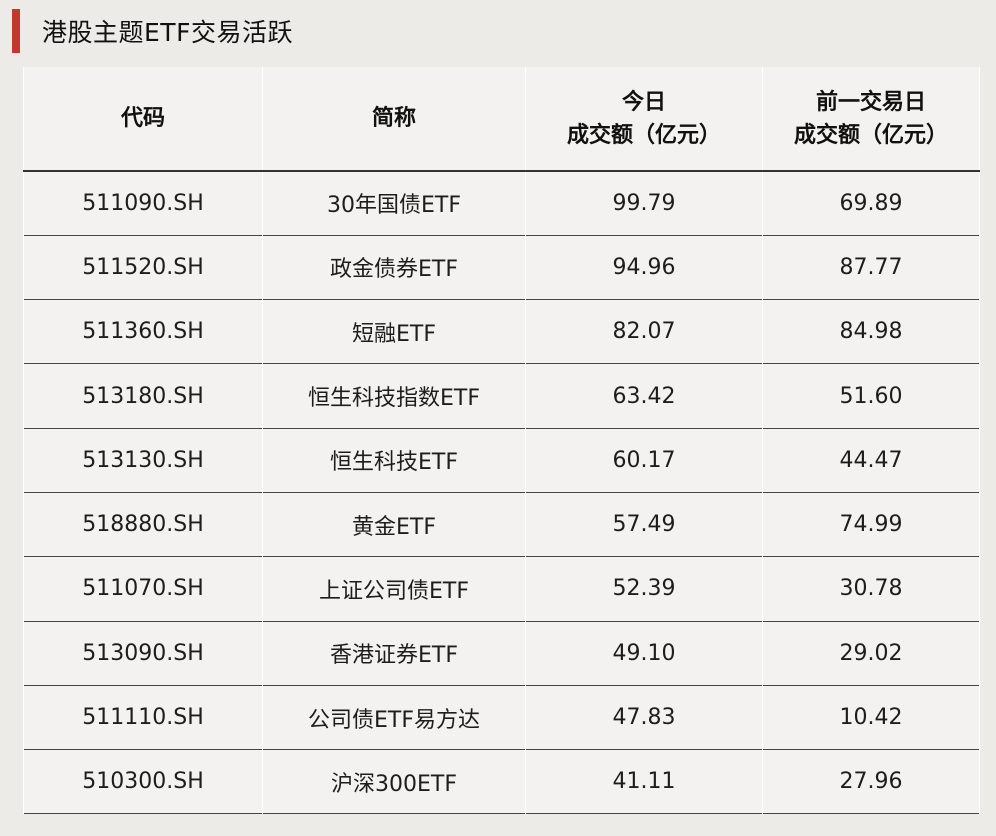 This screenshot has height=836, width=996. I want to click on cell-code: 513090.SH, so click(143, 653).